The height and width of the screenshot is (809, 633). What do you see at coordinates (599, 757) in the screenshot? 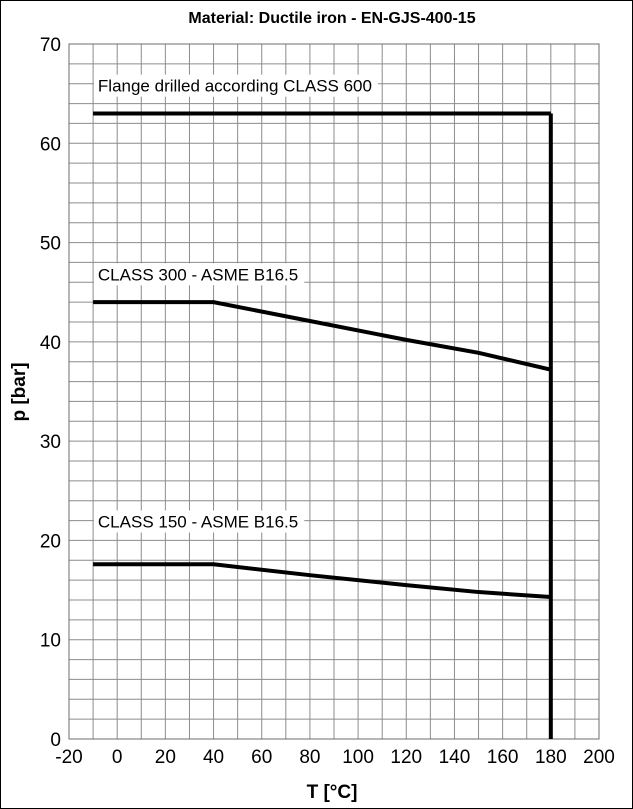
I see `x-tick-label: 200` at bounding box center [599, 757].